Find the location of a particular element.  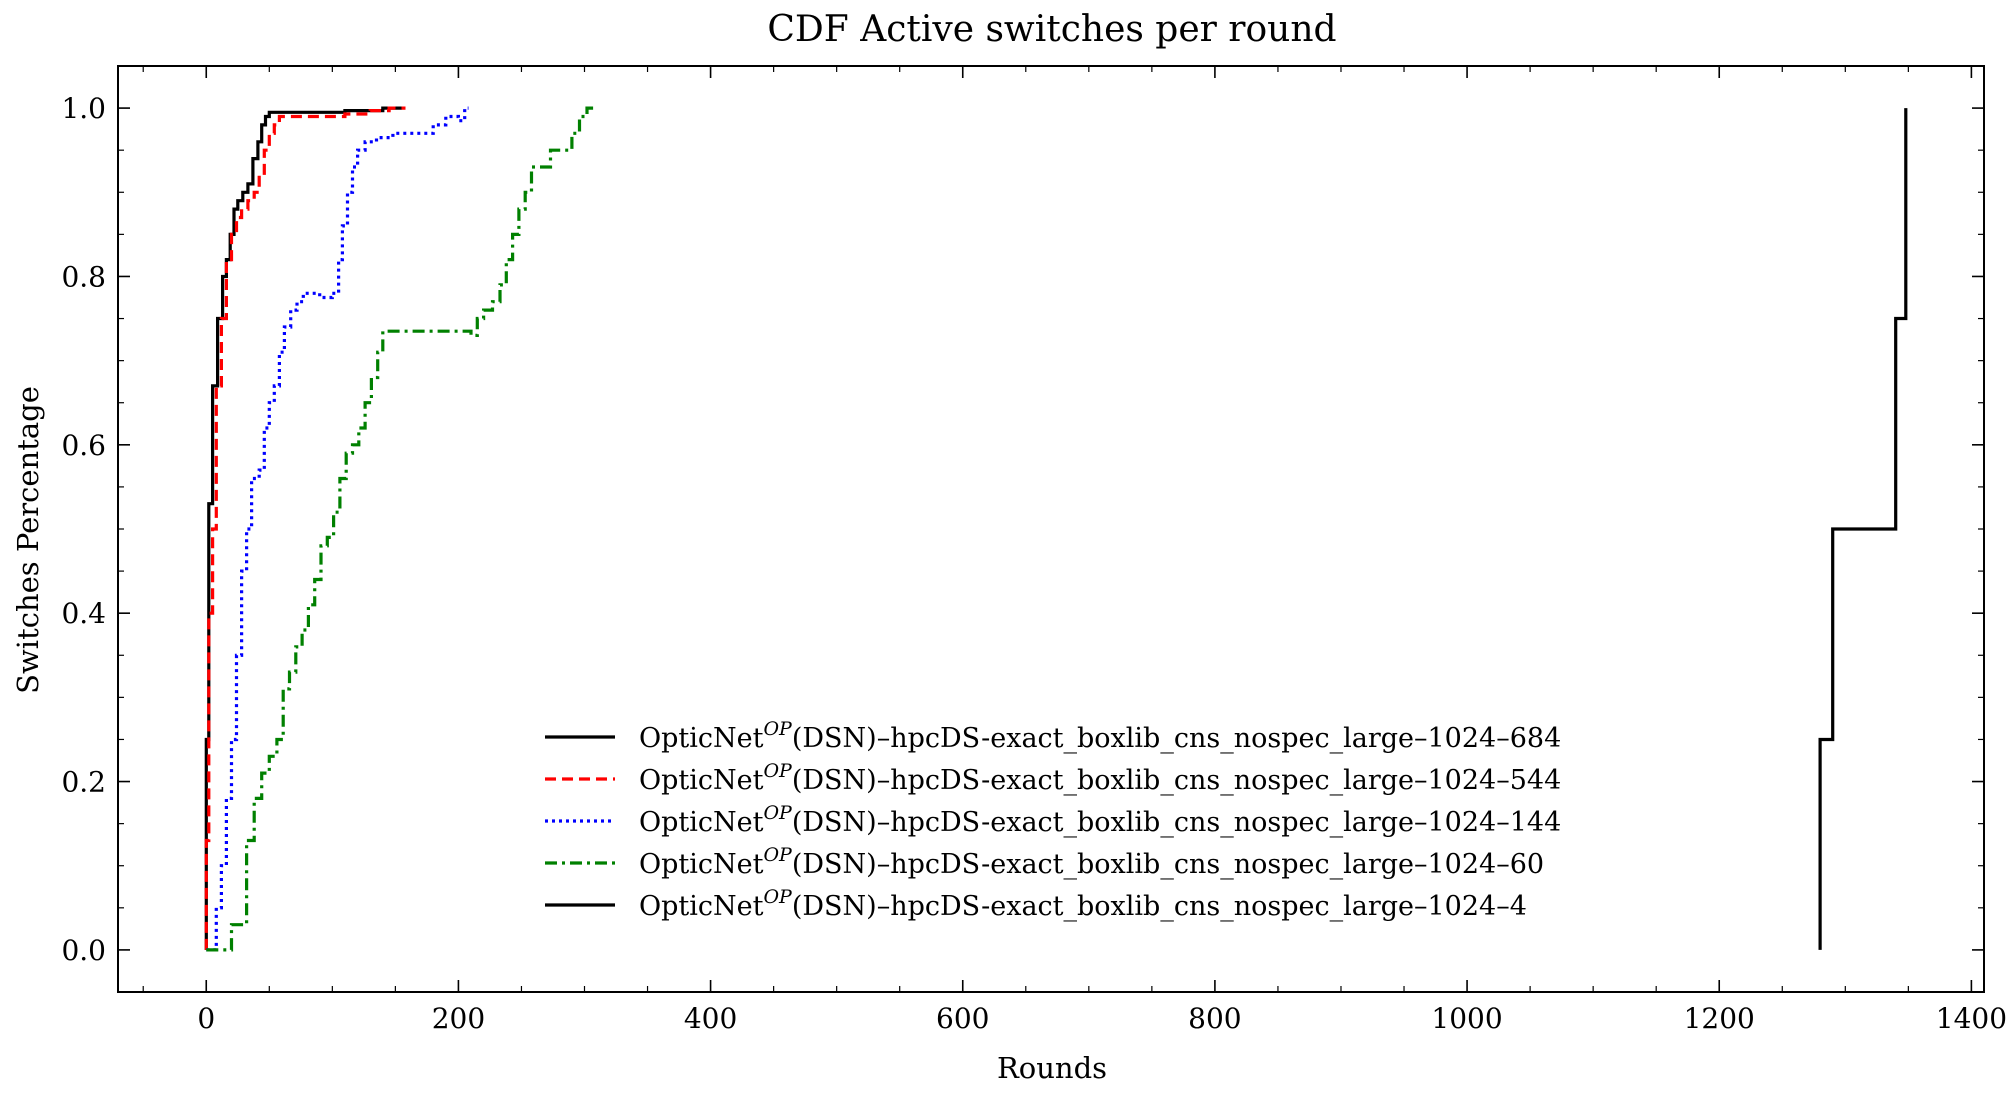

y-tick-label: 0.6 is located at coordinates (83, 445).